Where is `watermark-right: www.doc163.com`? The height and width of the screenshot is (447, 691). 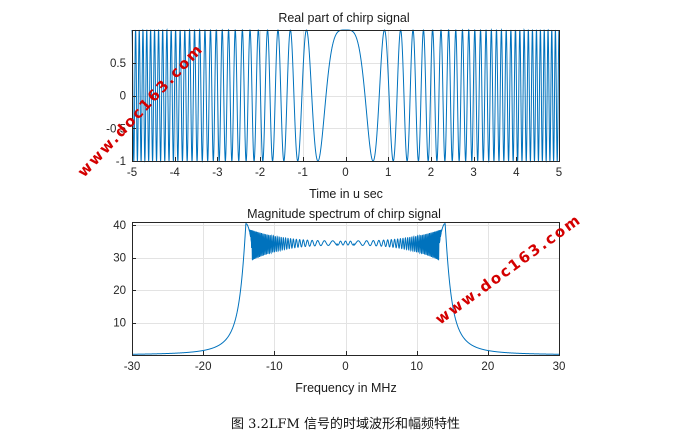
watermark-right: www.doc163.com is located at coordinates (508, 269).